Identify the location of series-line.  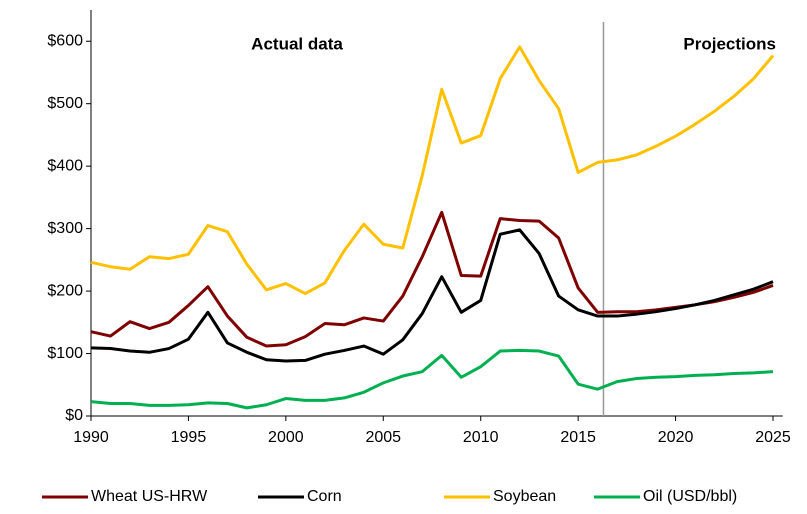
(432, 379).